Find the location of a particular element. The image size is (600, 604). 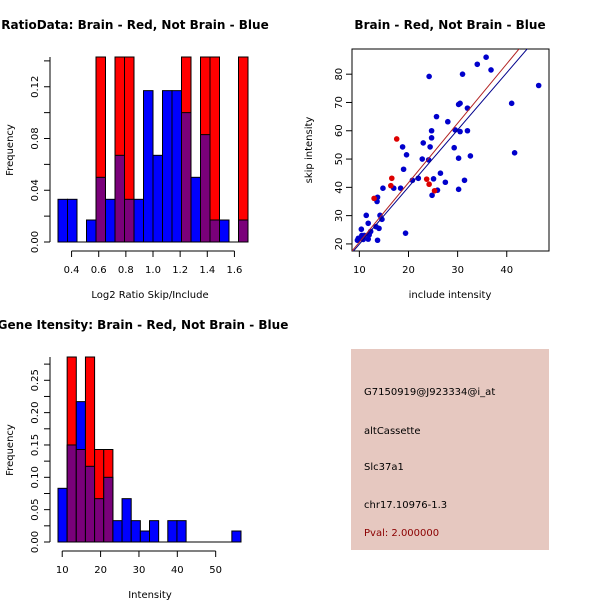

brain-fit-line is located at coordinates (436, 150).